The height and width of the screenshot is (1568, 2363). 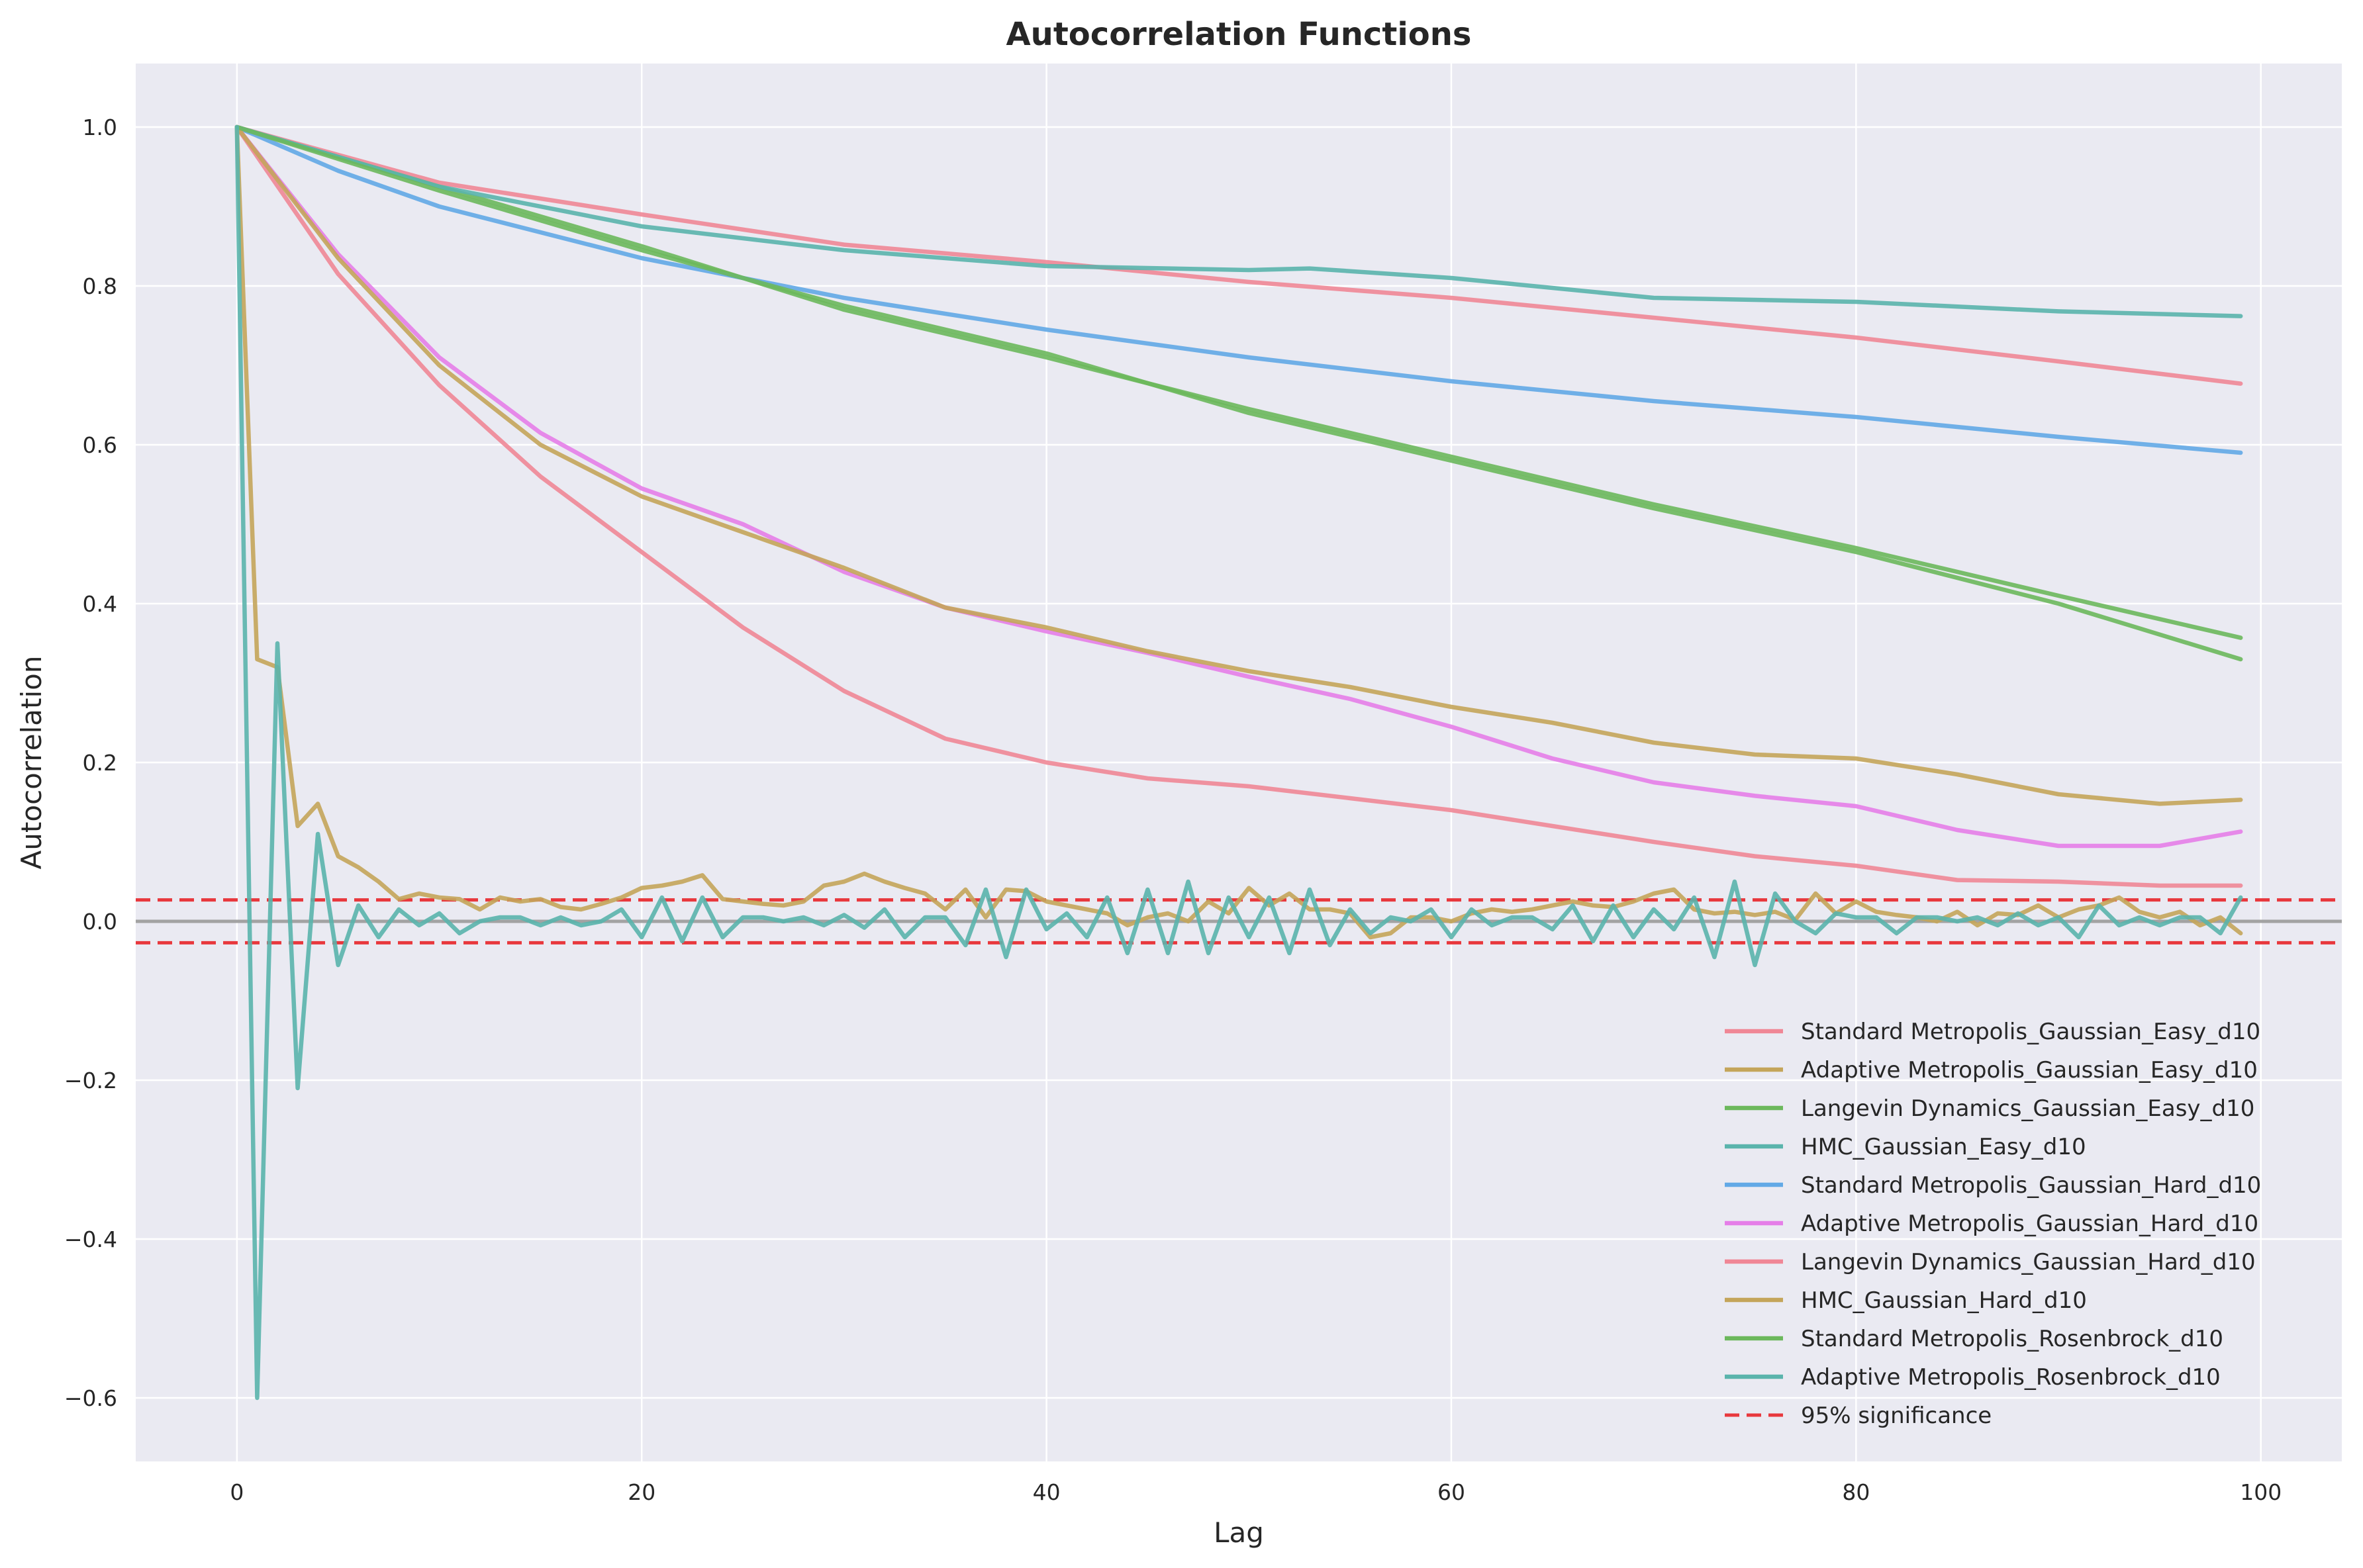 What do you see at coordinates (1944, 1300) in the screenshot?
I see `legend-label: HMC_Gaussian_Hard_d10` at bounding box center [1944, 1300].